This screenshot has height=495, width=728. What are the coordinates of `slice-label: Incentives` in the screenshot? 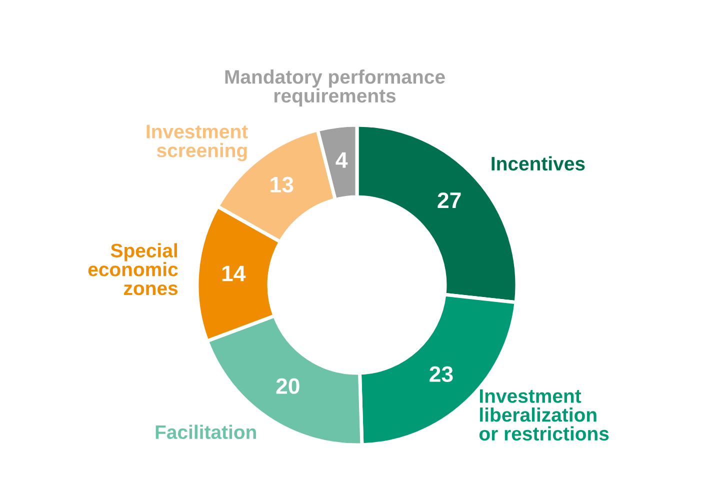 It's located at (538, 163).